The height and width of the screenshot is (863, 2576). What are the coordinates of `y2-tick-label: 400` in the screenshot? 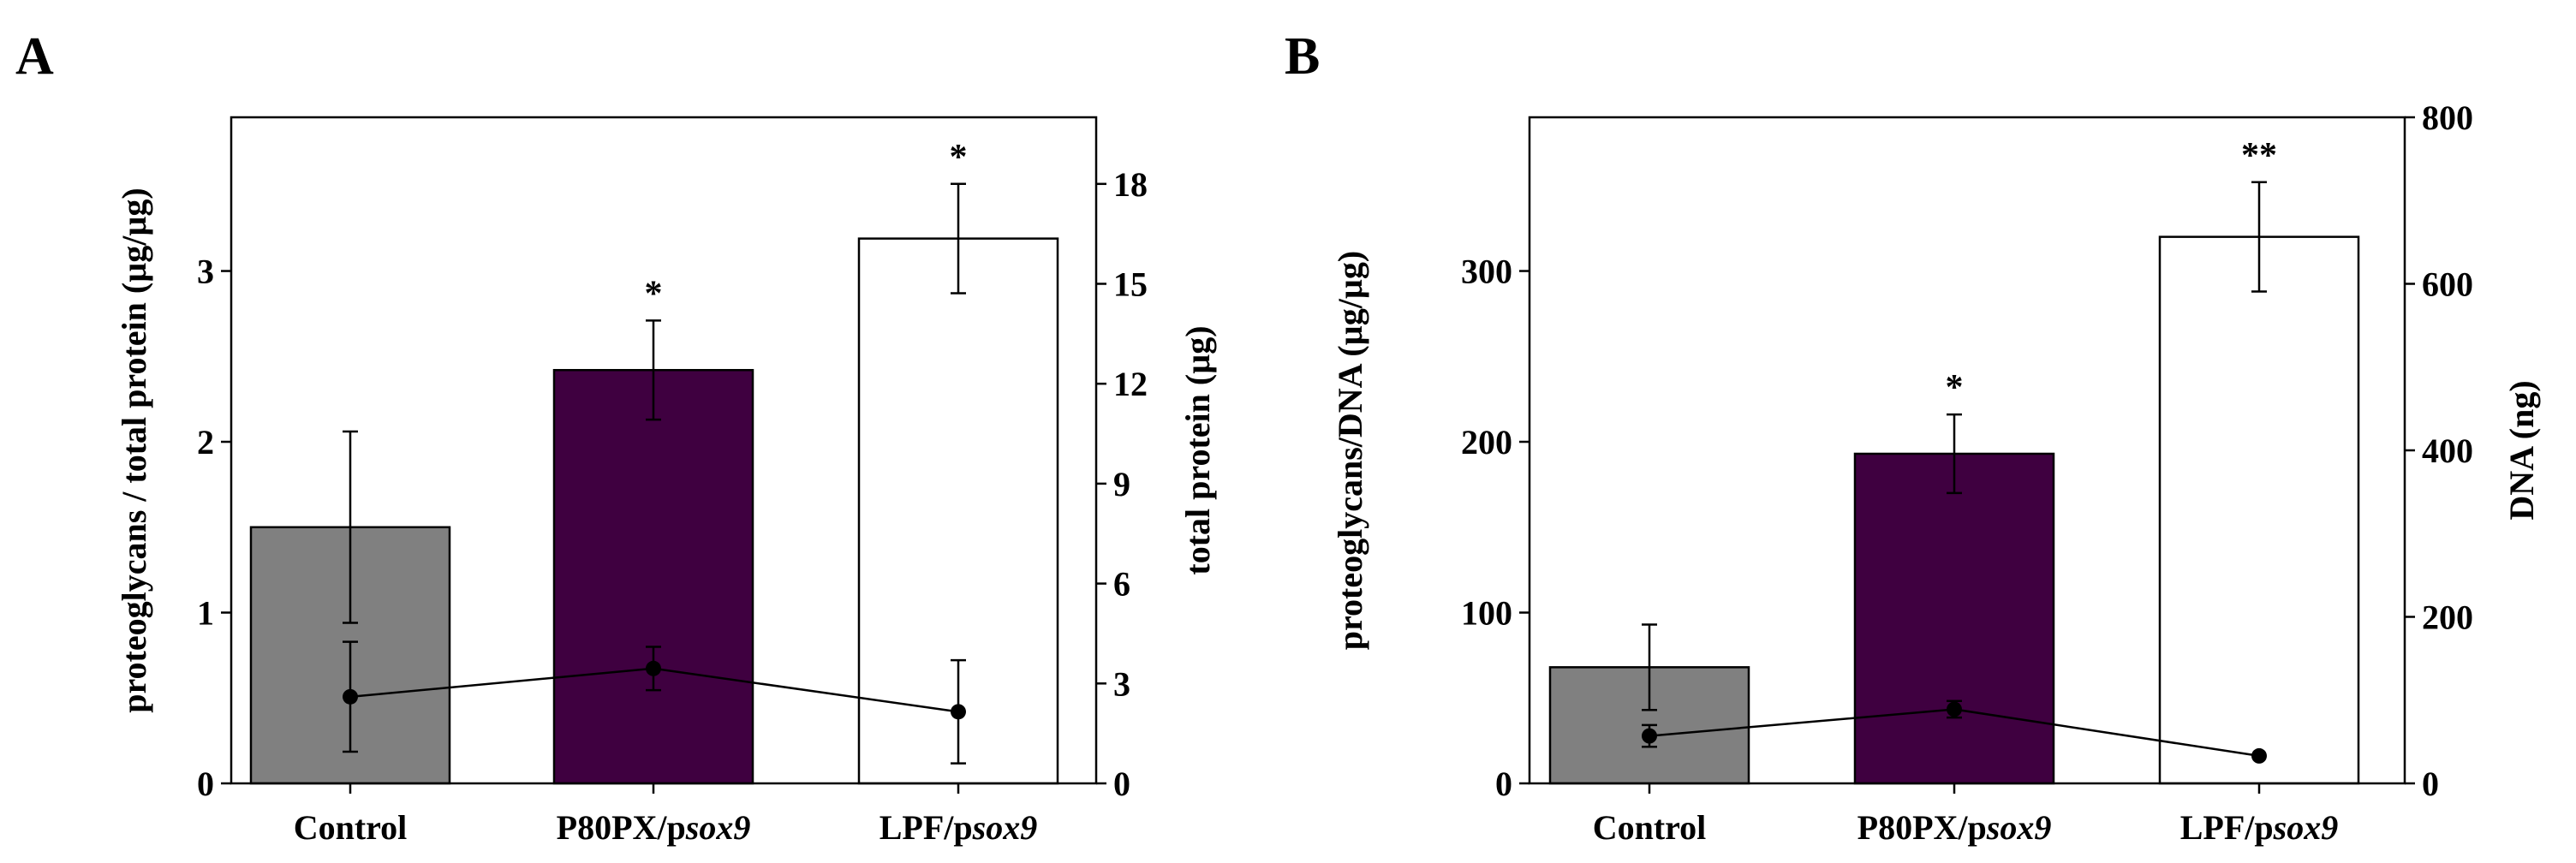 It's located at (2447, 451).